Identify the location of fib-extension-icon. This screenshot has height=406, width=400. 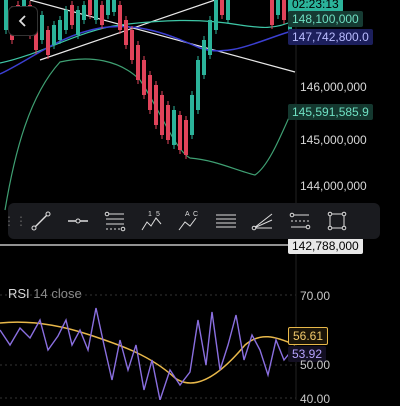
(299, 221).